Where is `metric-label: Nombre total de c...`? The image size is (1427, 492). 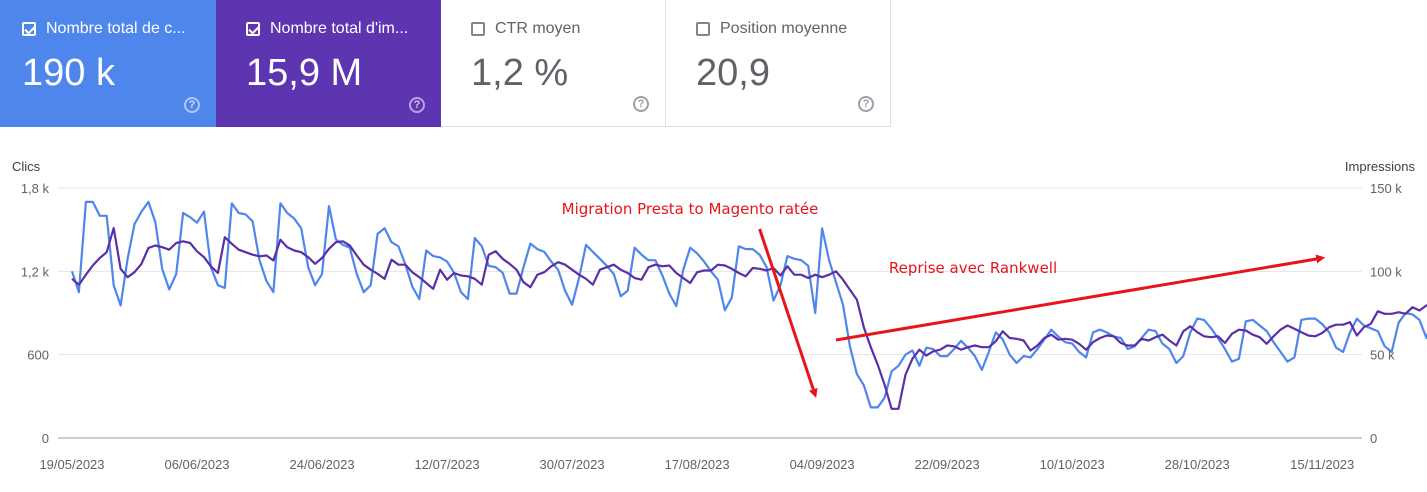
metric-label: Nombre total de c... is located at coordinates (116, 28).